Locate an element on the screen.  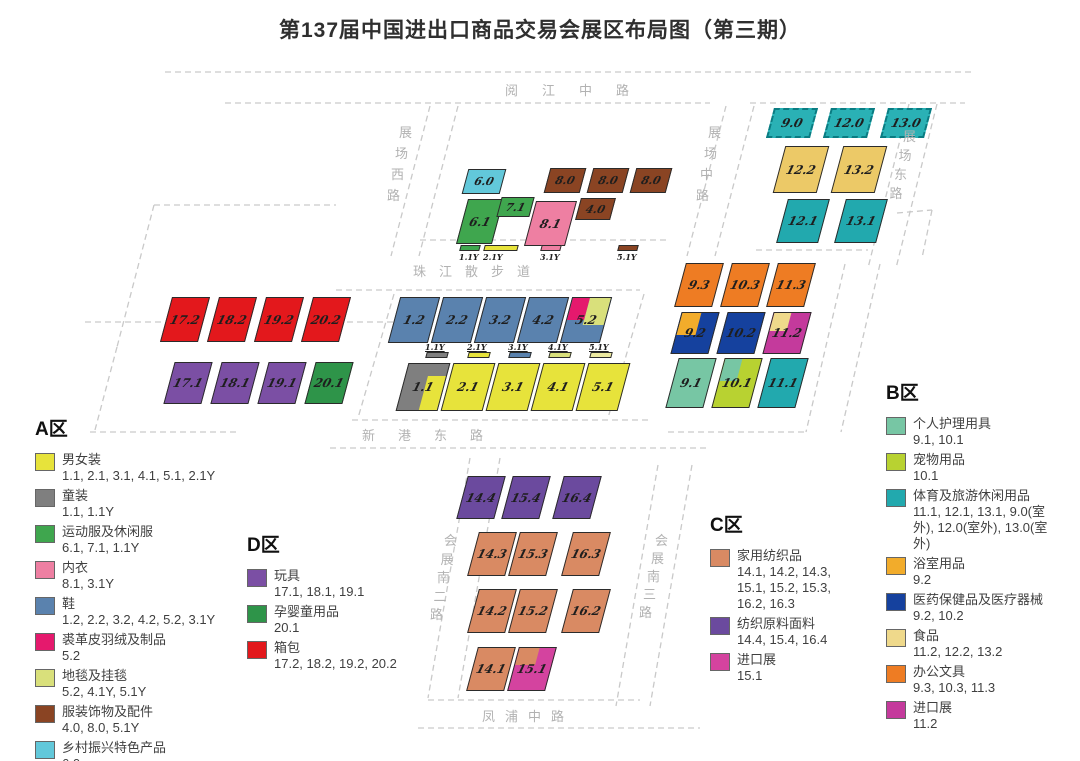
legend-item-text: 地毯及挂毯 5.2, 4.1Y, 5.1Y is located at coordinates (104, 684).